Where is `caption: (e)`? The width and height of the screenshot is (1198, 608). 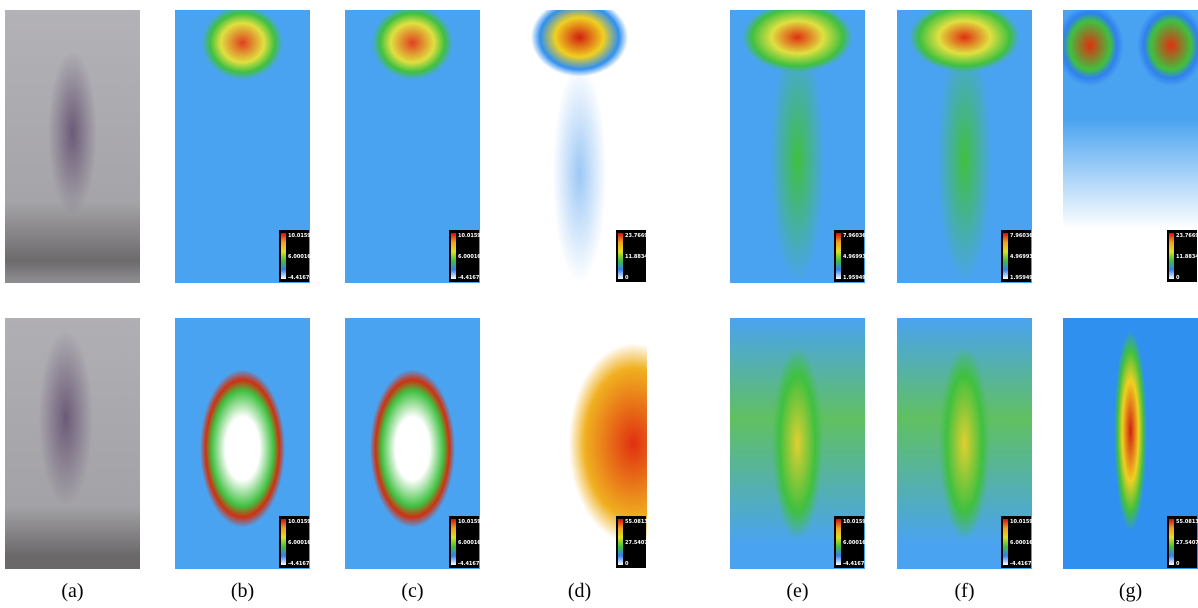 caption: (e) is located at coordinates (797, 591).